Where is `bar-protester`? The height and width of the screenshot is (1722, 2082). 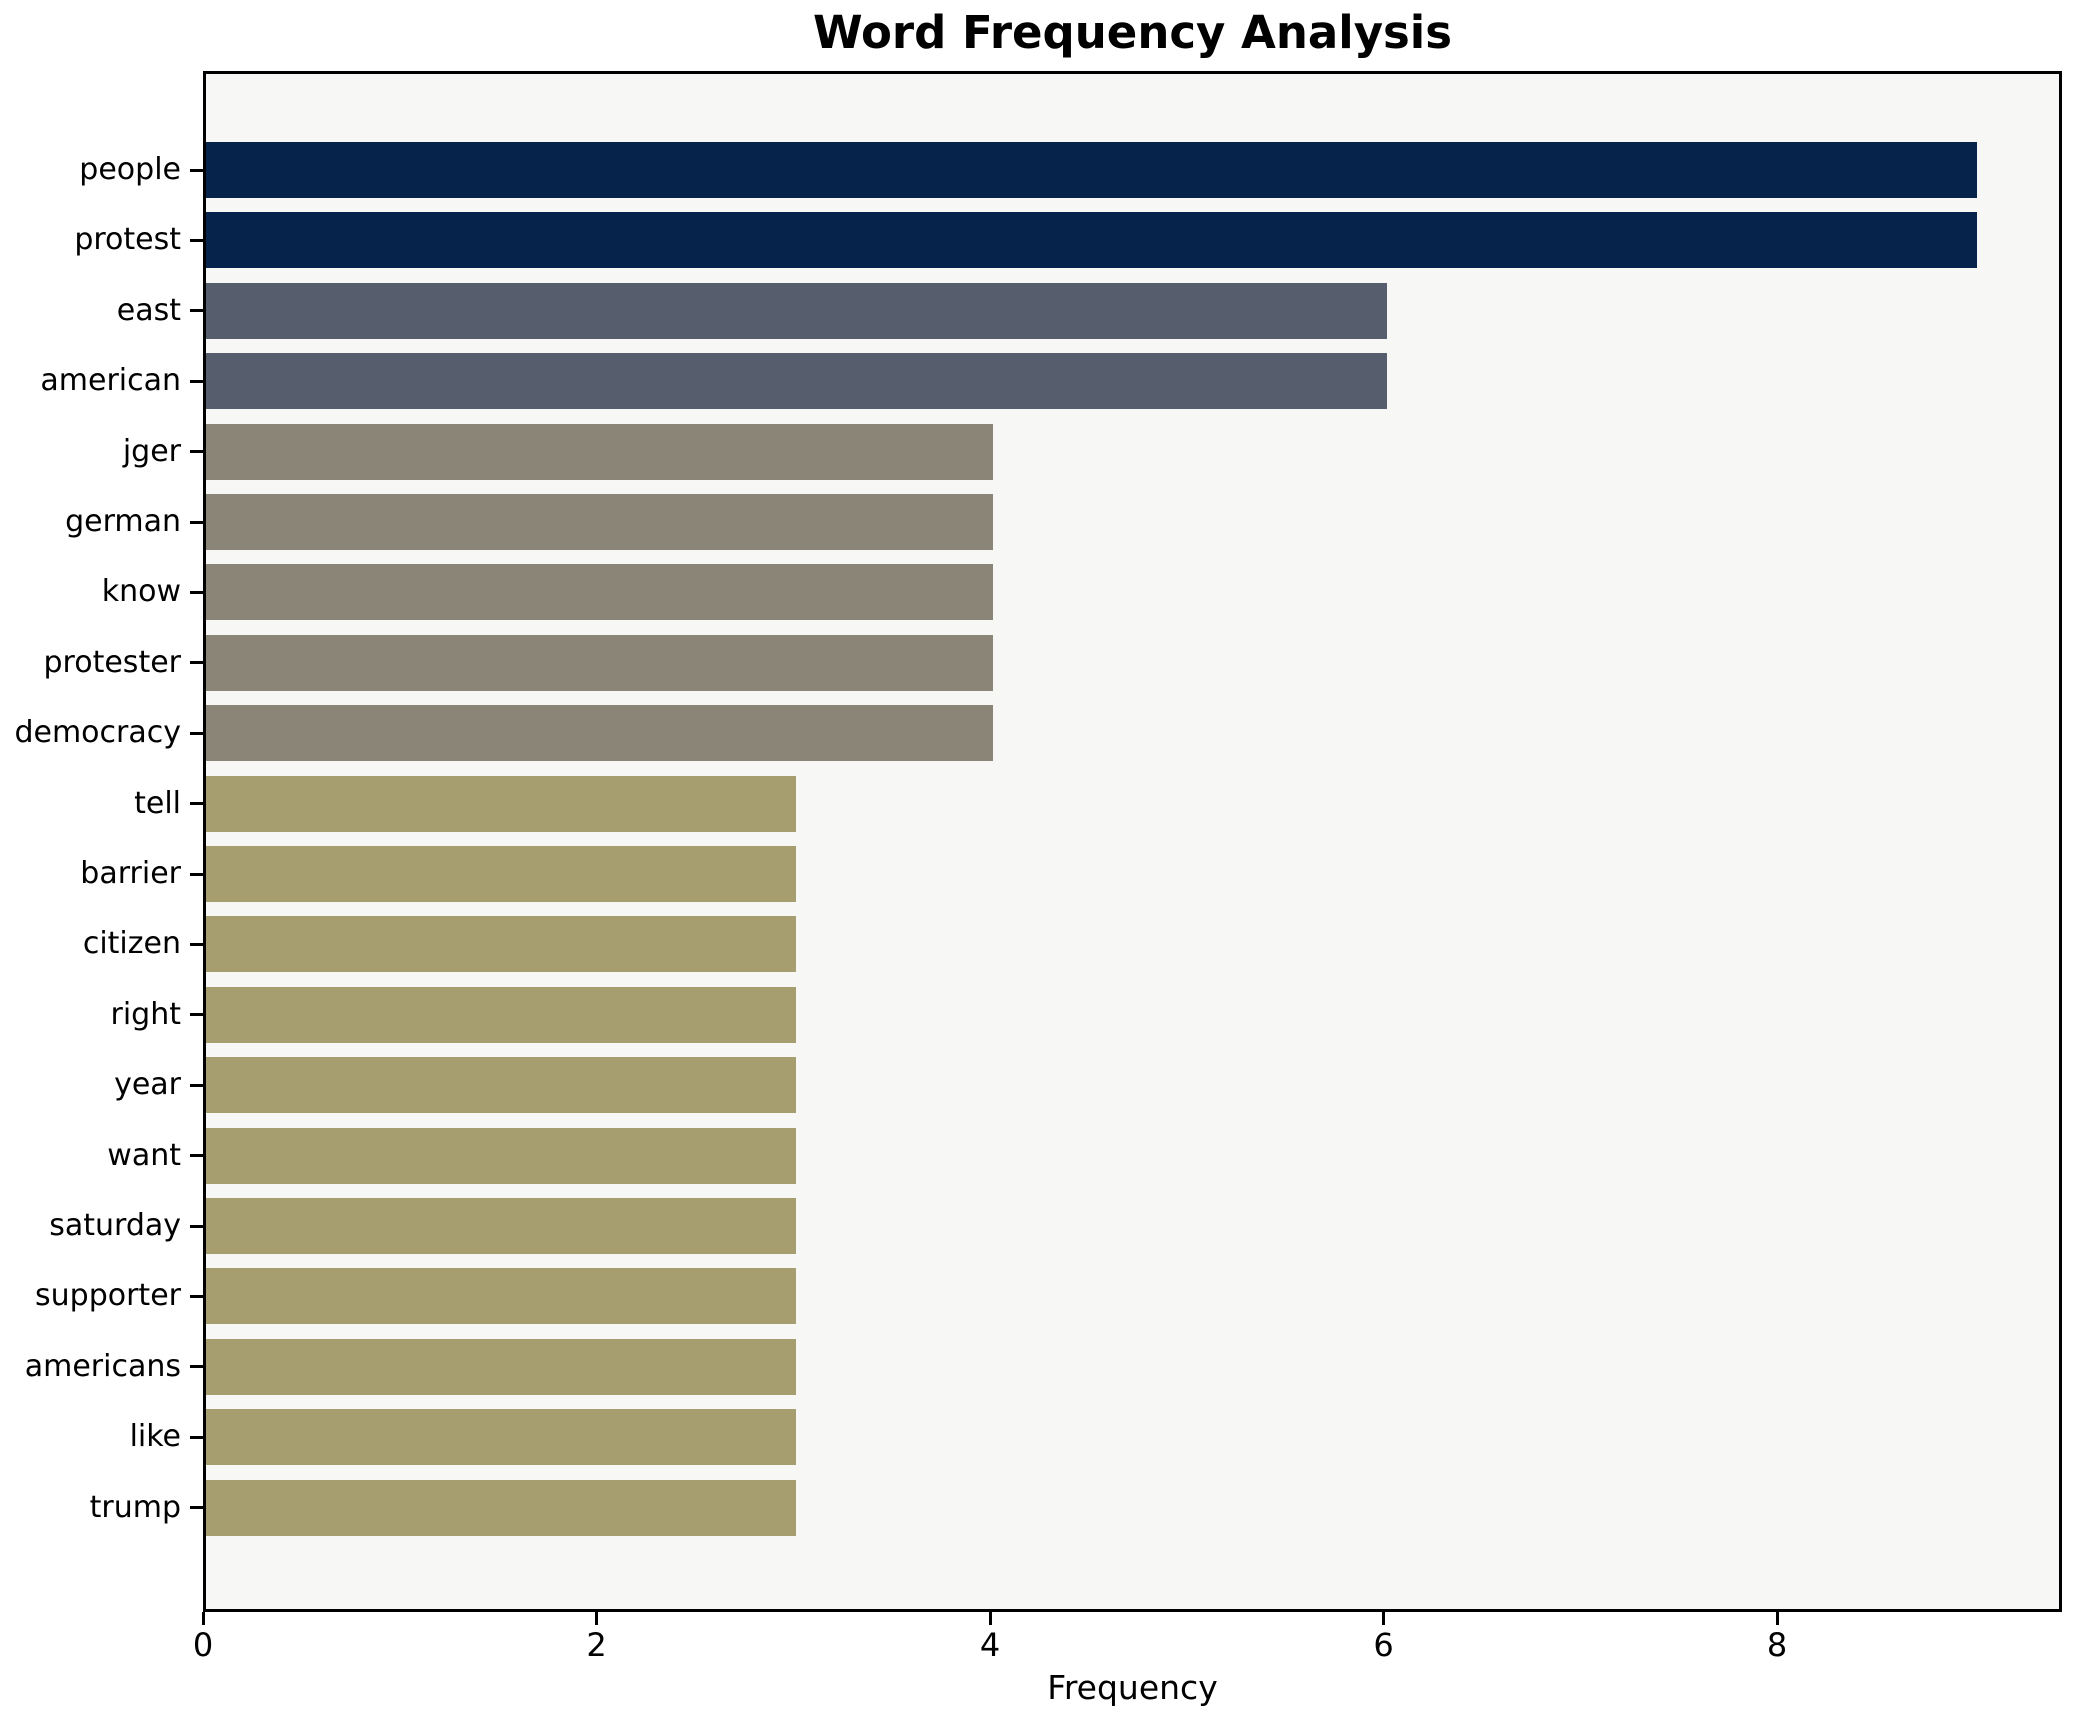 bar-protester is located at coordinates (599, 662).